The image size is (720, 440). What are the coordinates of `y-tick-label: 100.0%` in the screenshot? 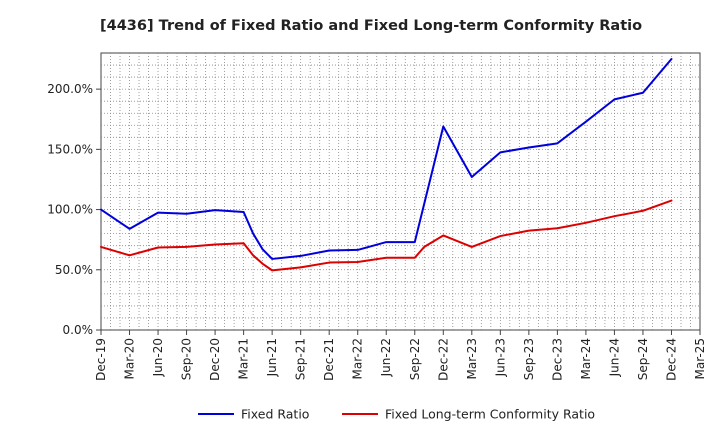 It's located at (70, 210).